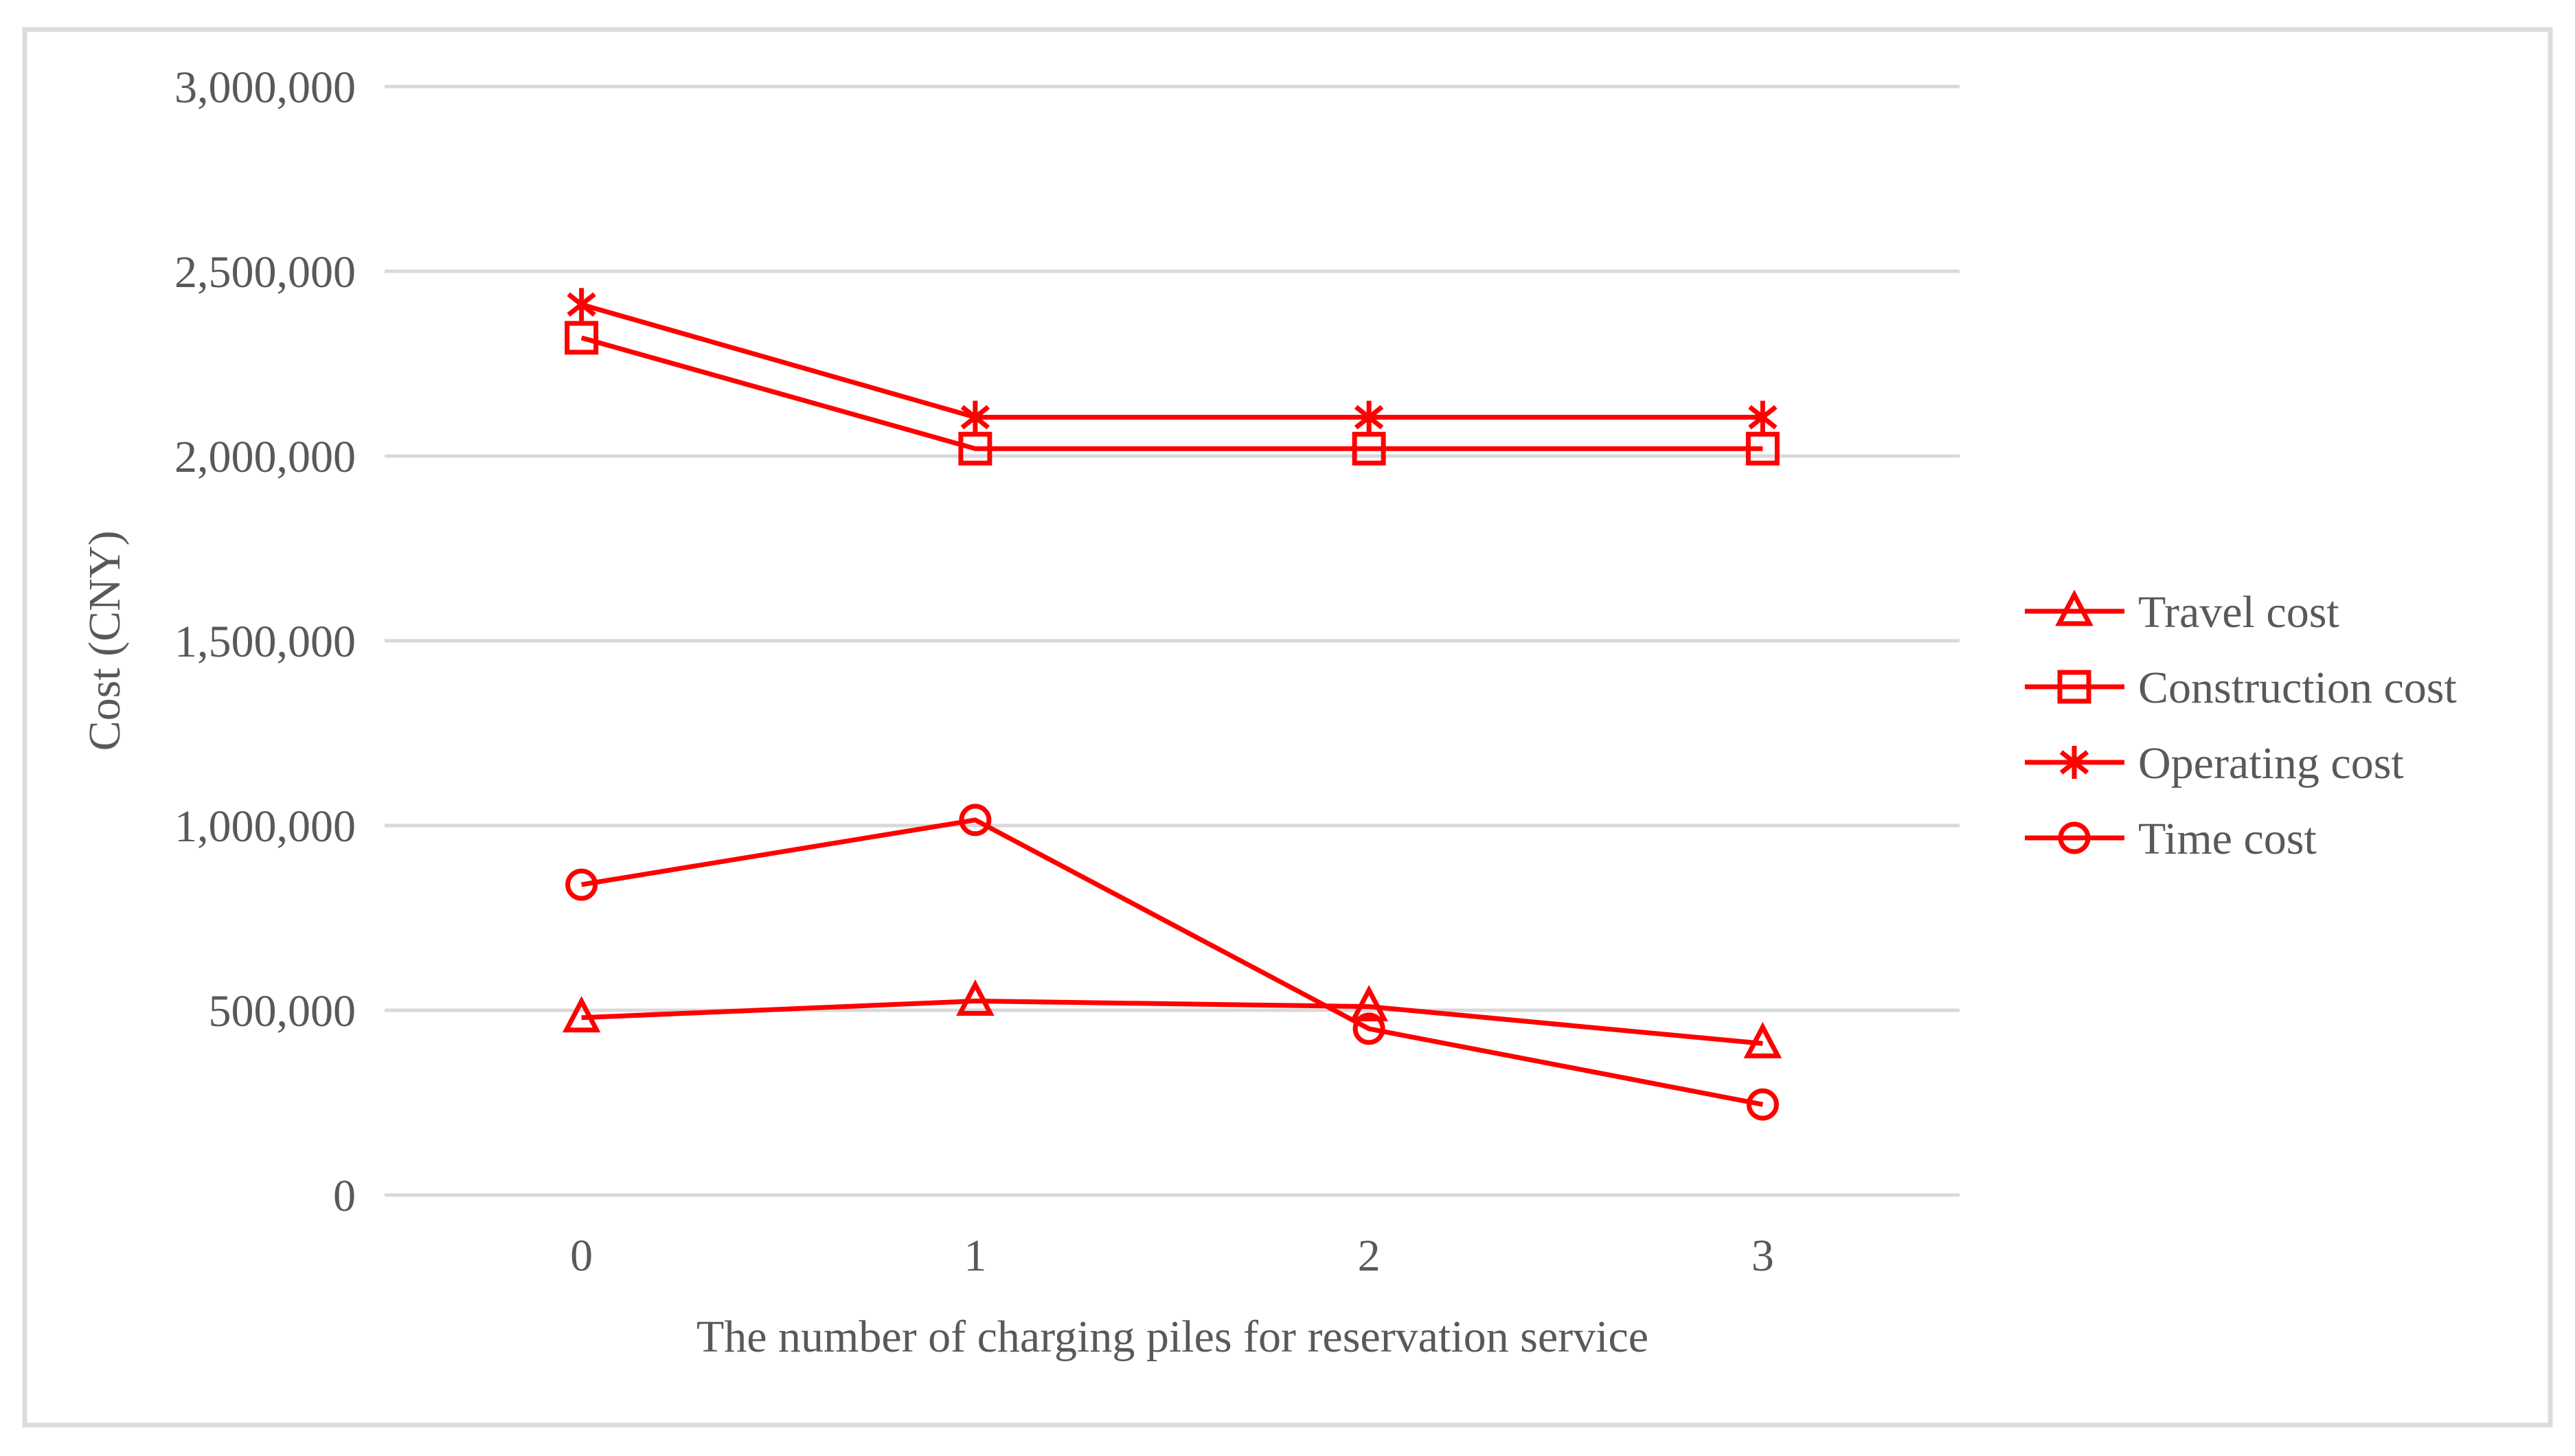 This screenshot has width=2575, height=1456. I want to click on legend-marker-star-icon, so click(2074, 762).